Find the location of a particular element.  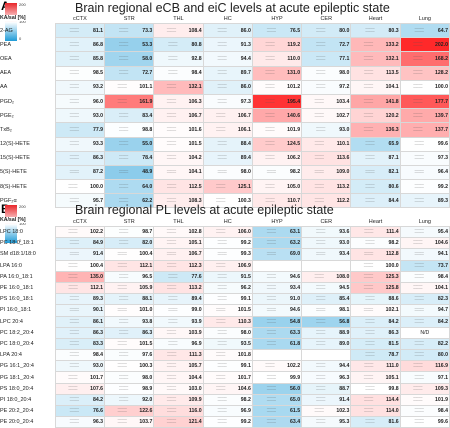

row-label: PC 18:0_18:1 is located at coordinates (17, 243).